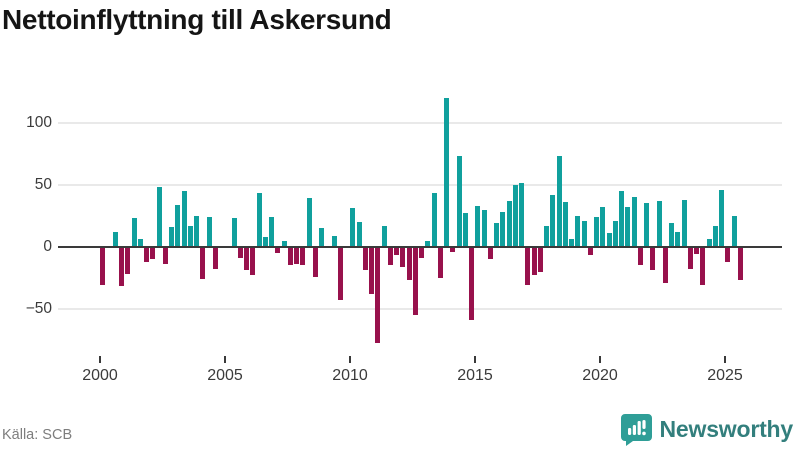 The width and height of the screenshot is (800, 451). I want to click on newsworthy-logo: Newsworthy, so click(706, 429).